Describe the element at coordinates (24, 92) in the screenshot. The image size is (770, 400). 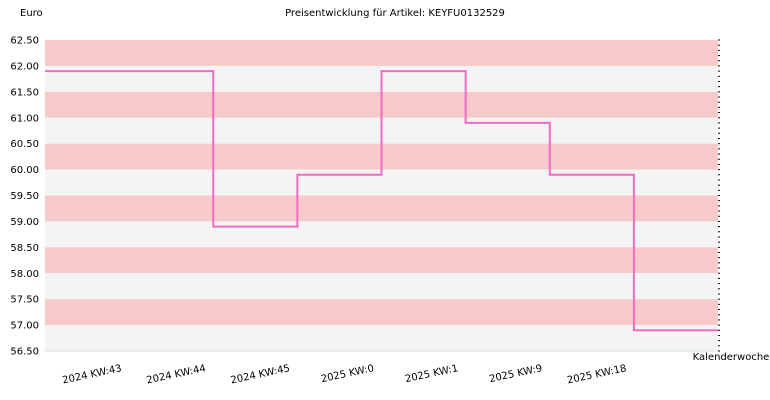
I see `y-tick-label: 61.50` at that location.